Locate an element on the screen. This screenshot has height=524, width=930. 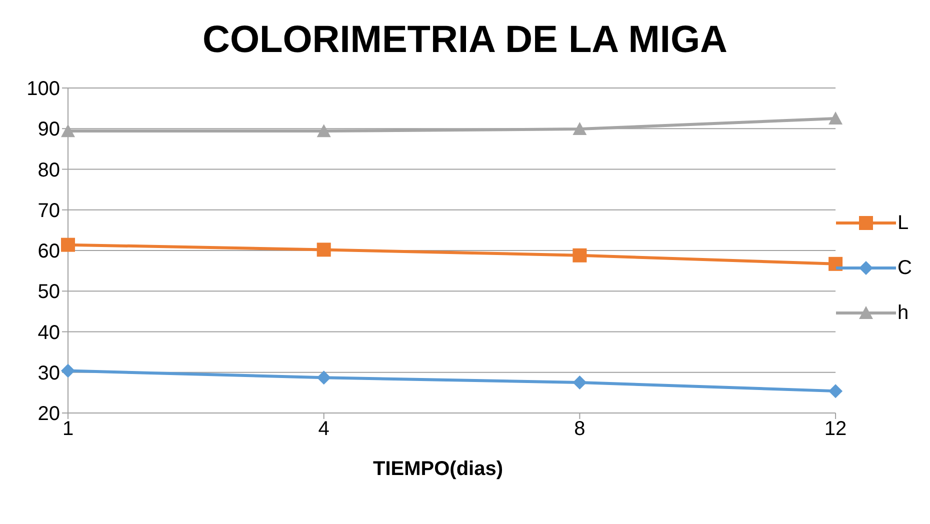
x-tick-label: 12 is located at coordinates (835, 429).